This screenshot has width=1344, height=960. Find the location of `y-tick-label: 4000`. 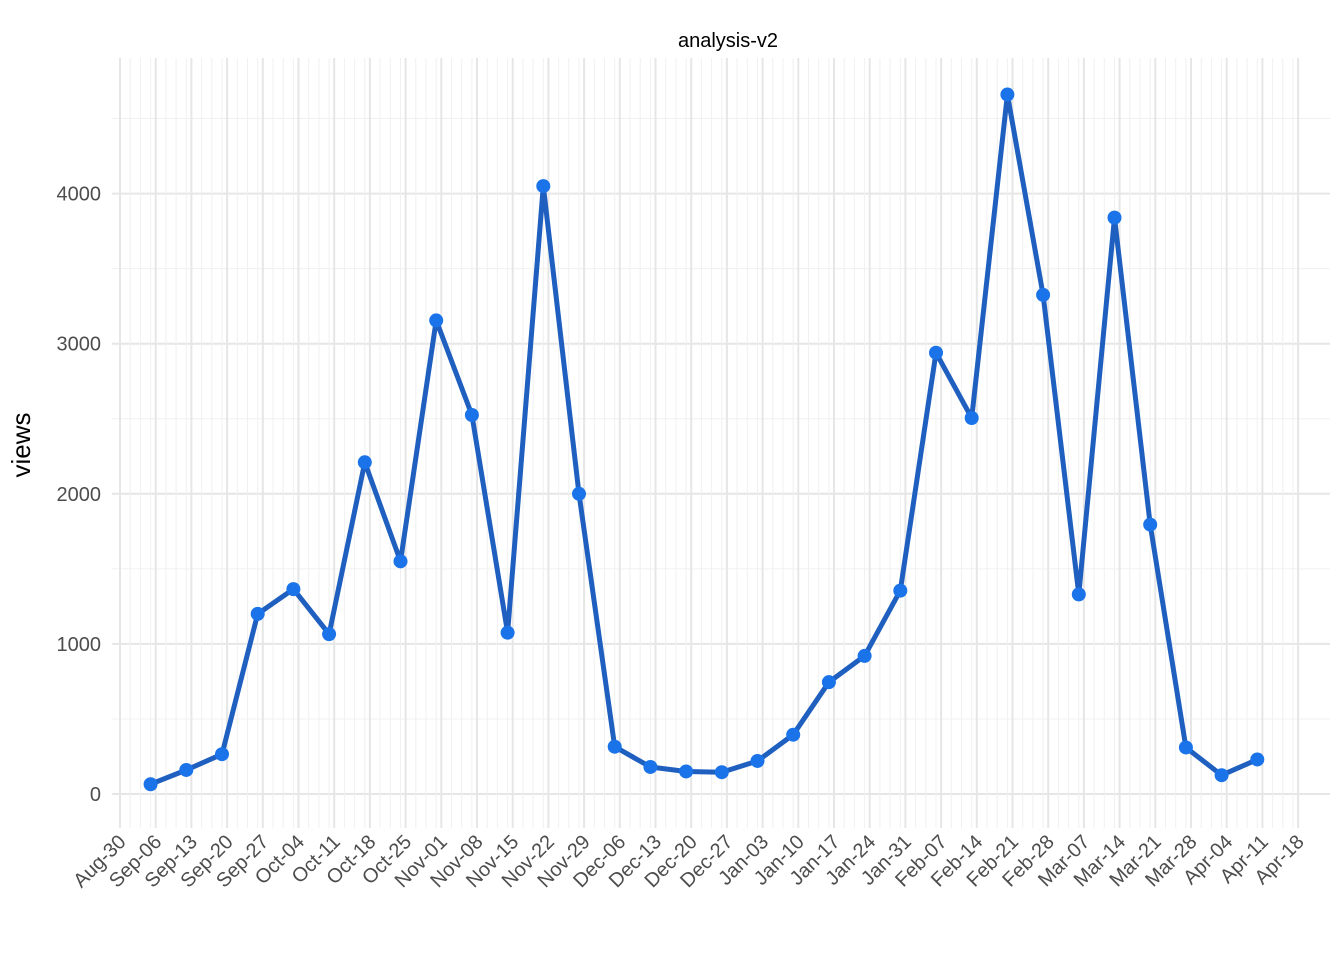

y-tick-label: 4000 is located at coordinates (79, 195).